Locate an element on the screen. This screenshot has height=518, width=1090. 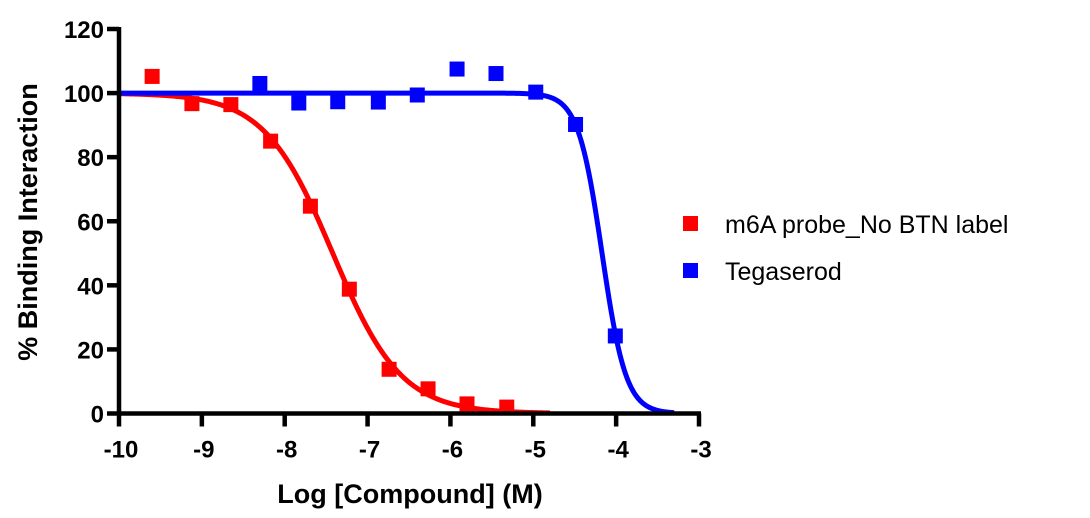
y-tick-label: 40 is located at coordinates (90, 286).